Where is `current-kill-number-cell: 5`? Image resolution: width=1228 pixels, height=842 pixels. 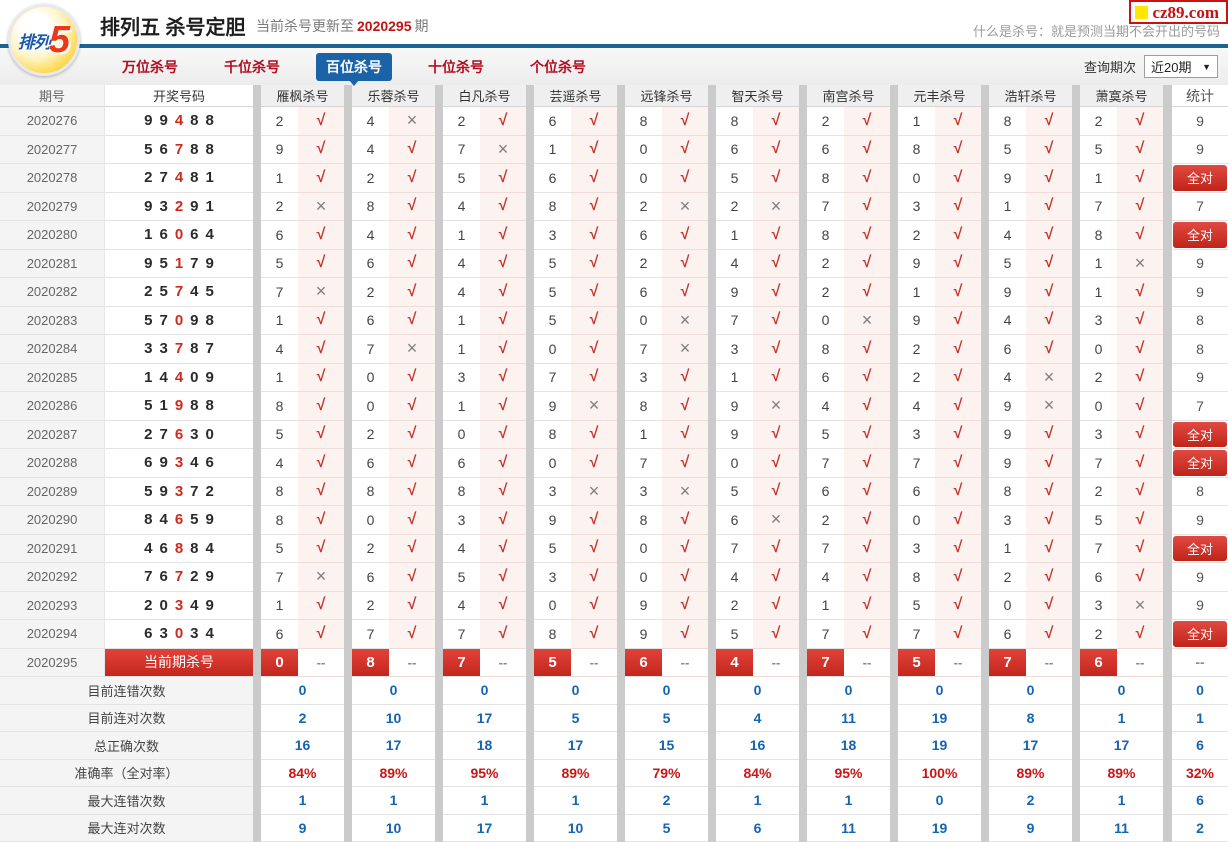 current-kill-number-cell: 5 is located at coordinates (552, 662).